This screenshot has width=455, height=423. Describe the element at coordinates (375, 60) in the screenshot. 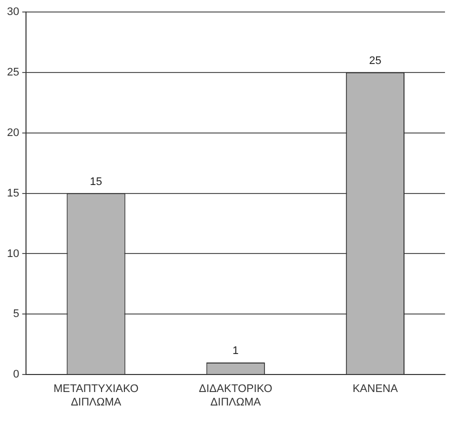

I see `data-label: 25` at that location.